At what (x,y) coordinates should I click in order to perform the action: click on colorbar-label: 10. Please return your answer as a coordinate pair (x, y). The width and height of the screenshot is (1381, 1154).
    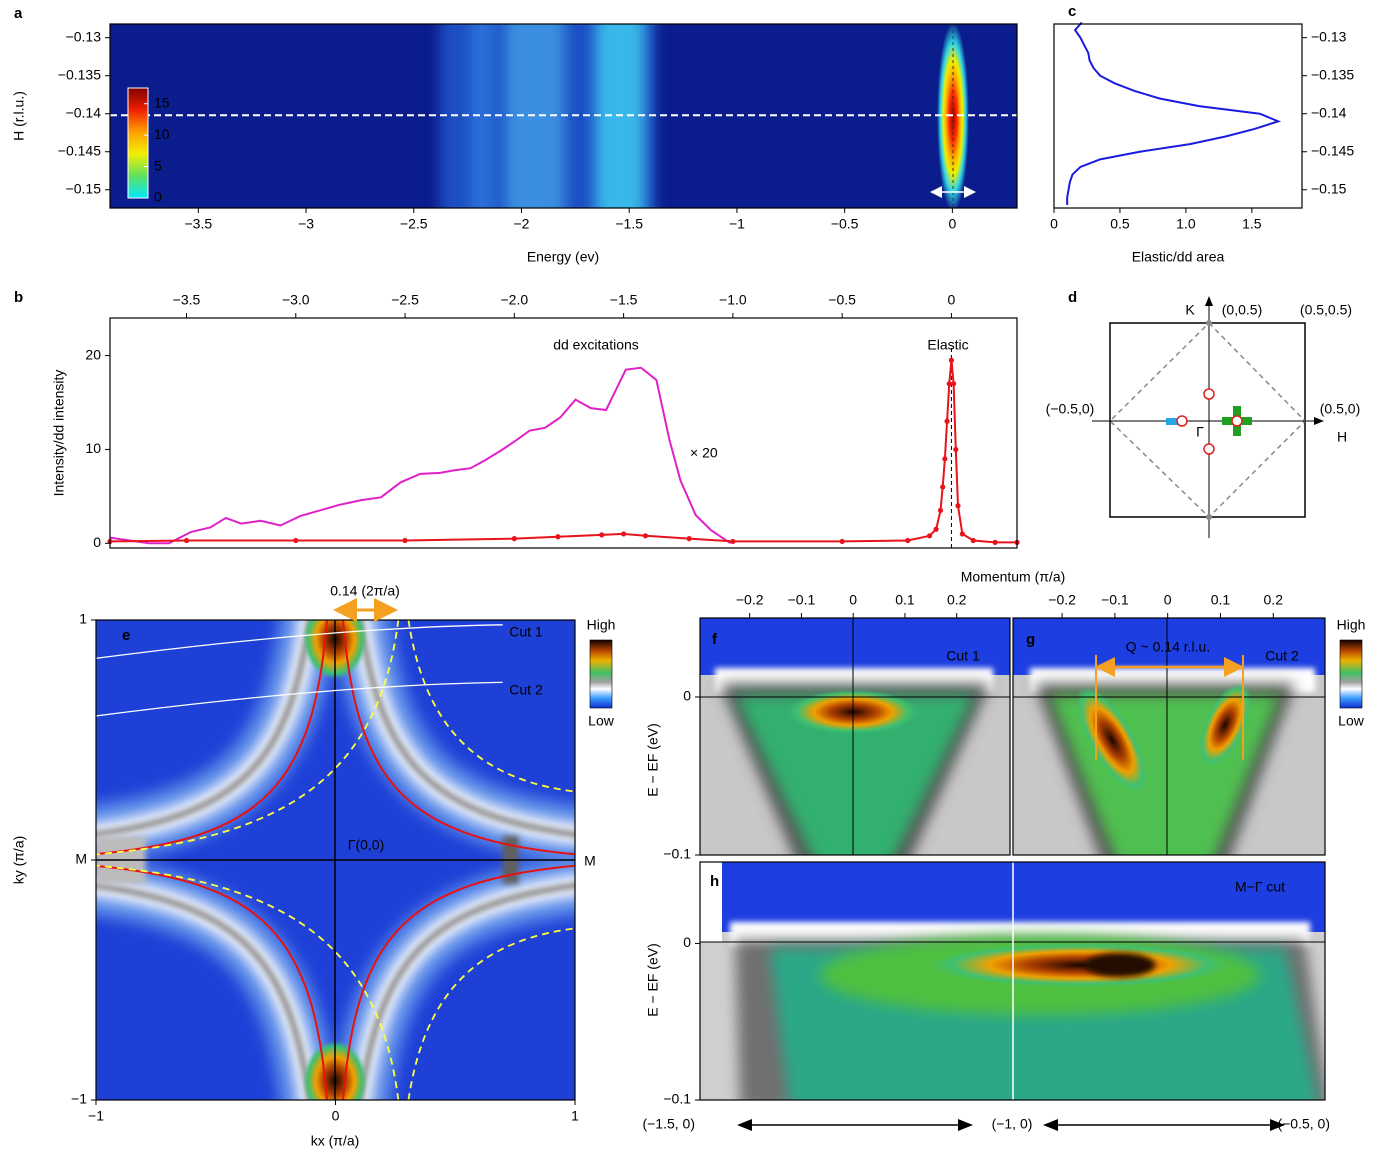
    Looking at the image, I should click on (162, 134).